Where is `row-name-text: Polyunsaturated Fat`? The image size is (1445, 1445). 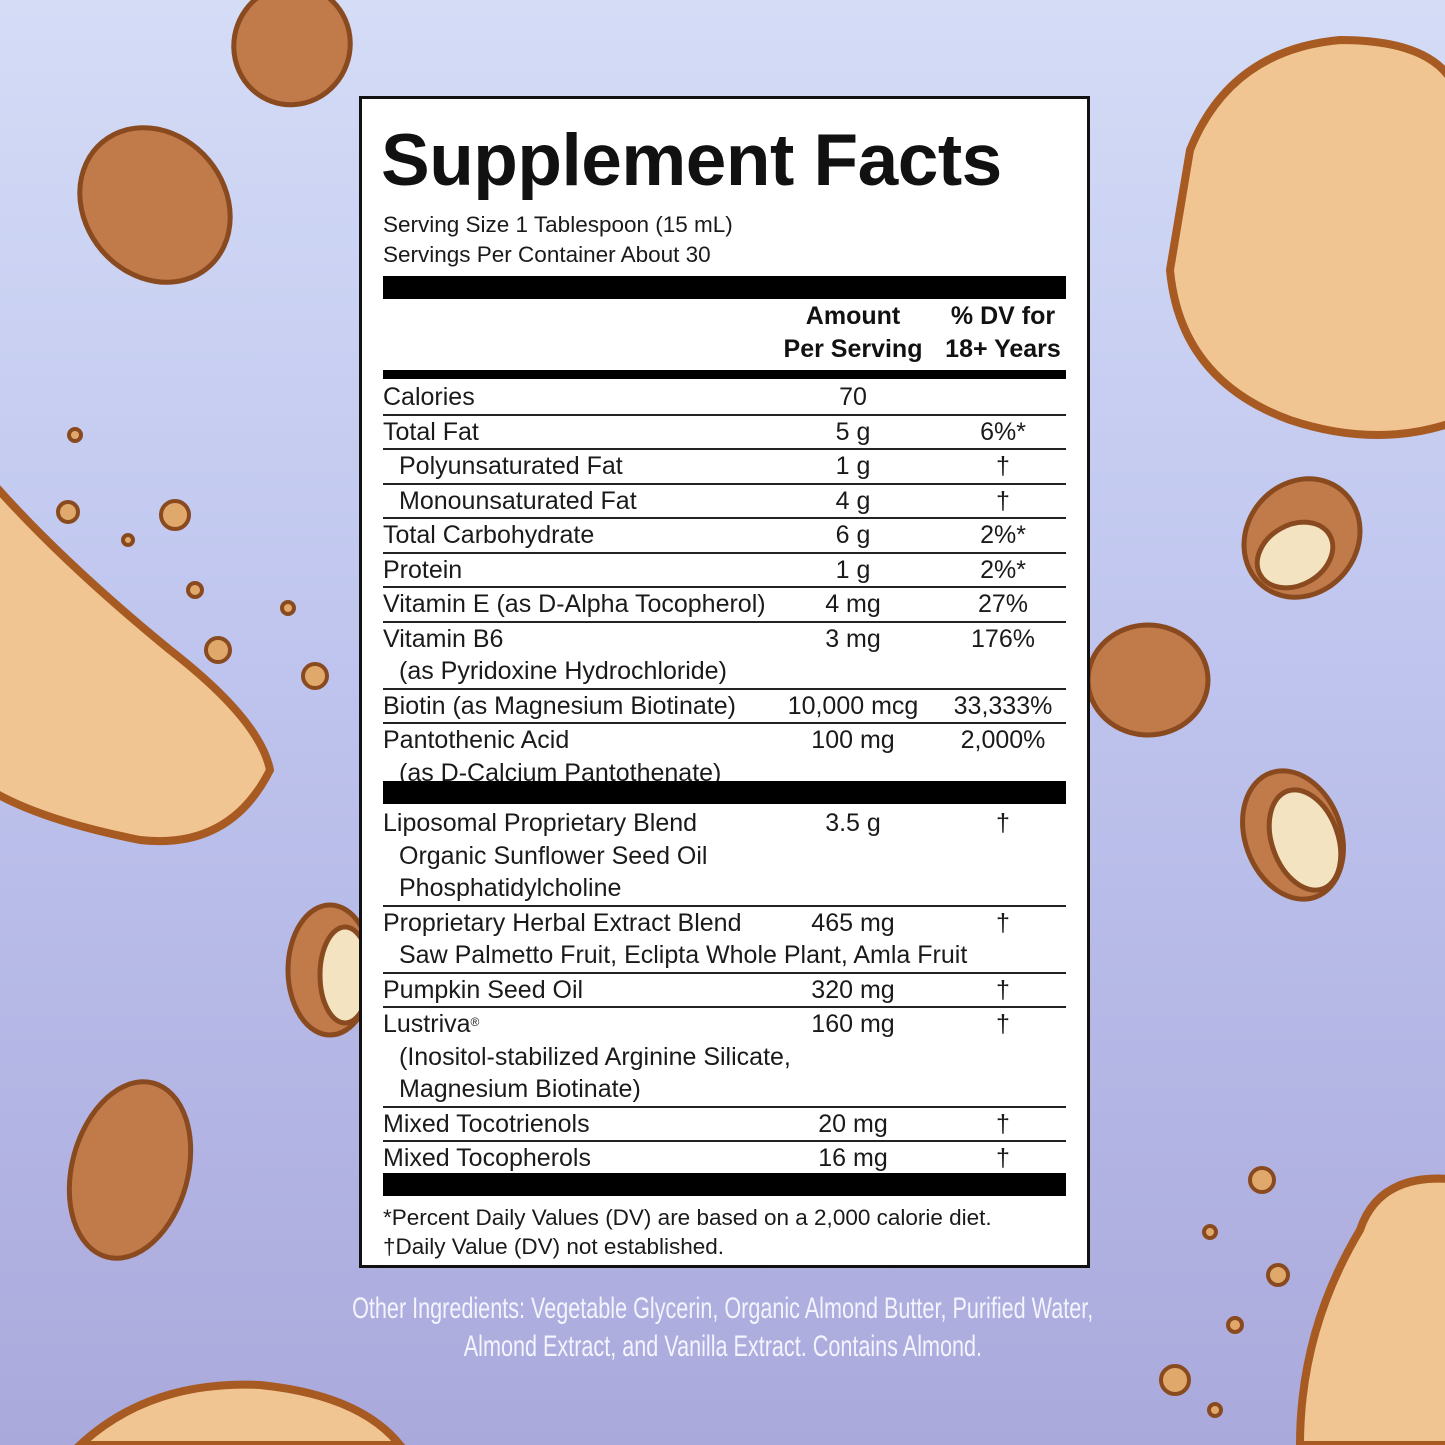
row-name-text: Polyunsaturated Fat is located at coordinates (511, 466).